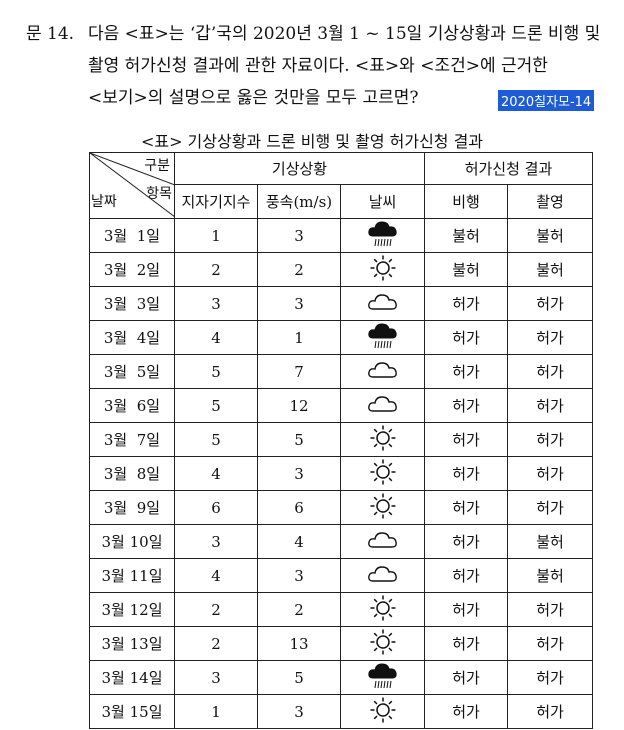 The width and height of the screenshot is (624, 730). What do you see at coordinates (299, 201) in the screenshot?
I see `col-header-wind-speed: 풍속(m/s)` at bounding box center [299, 201].